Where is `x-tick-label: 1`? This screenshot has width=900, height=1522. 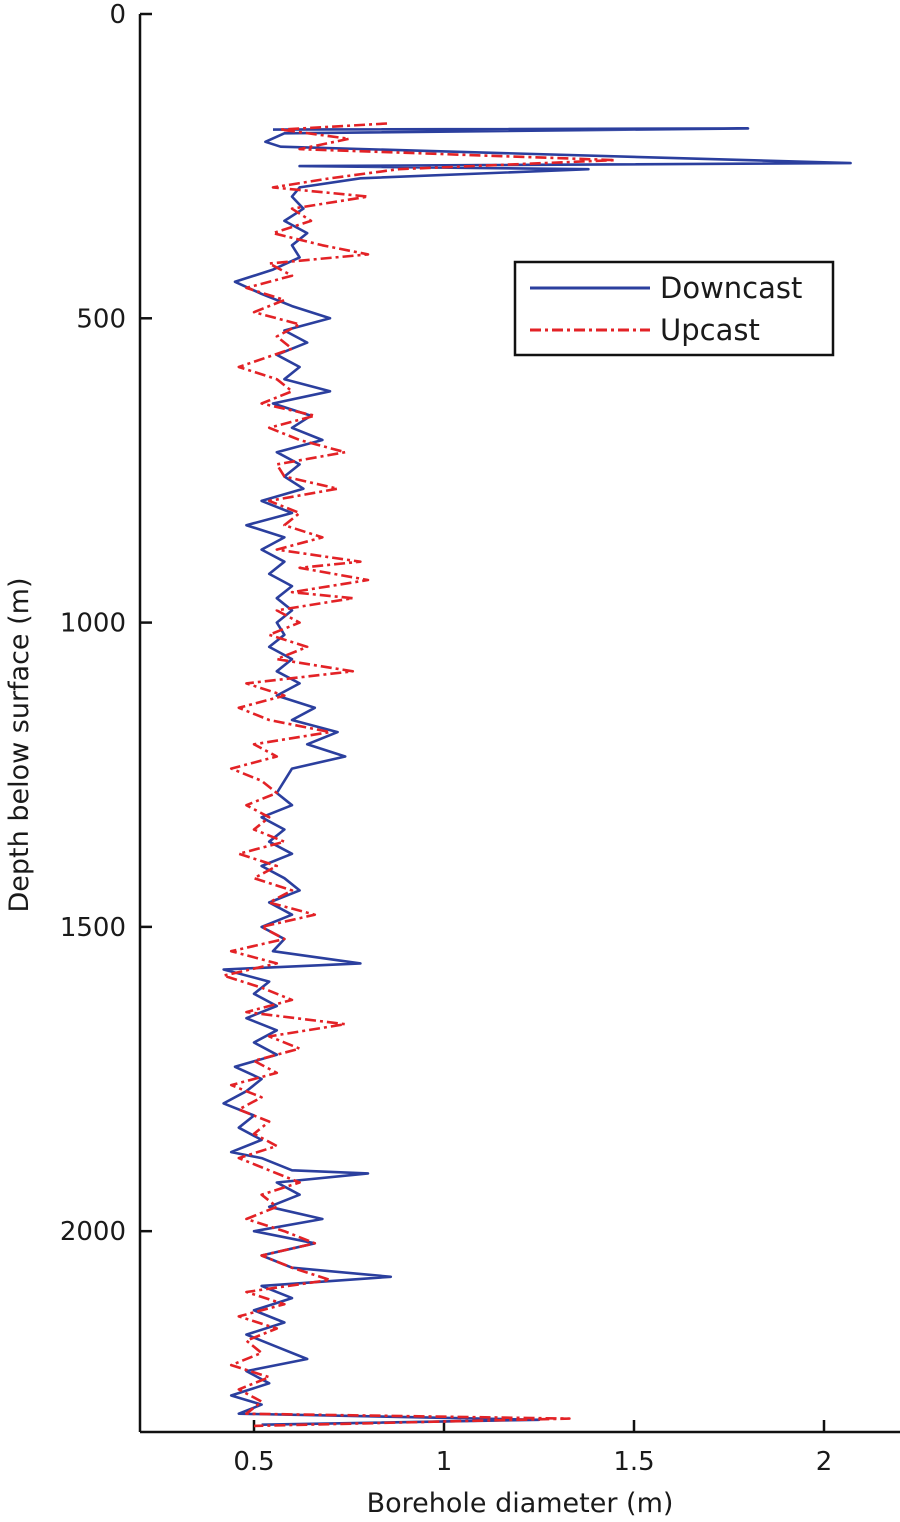
x-tick-label: 1 is located at coordinates (444, 1462).